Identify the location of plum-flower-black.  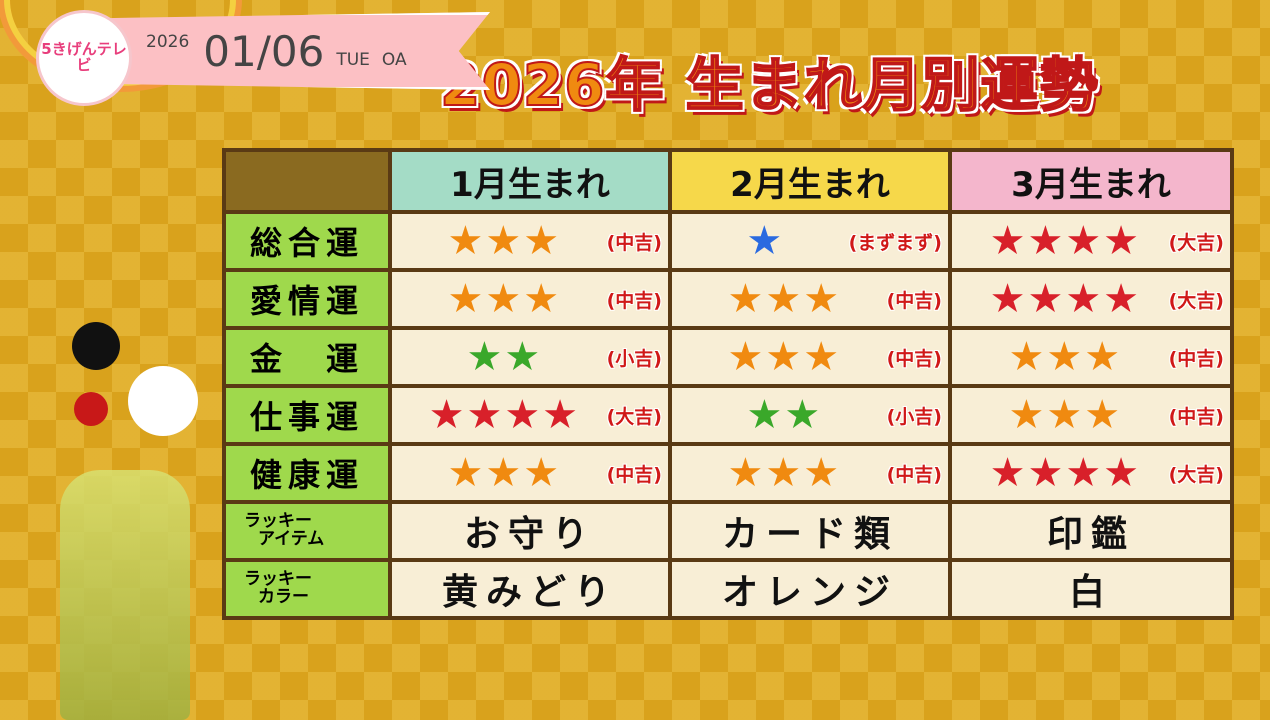
(96, 346).